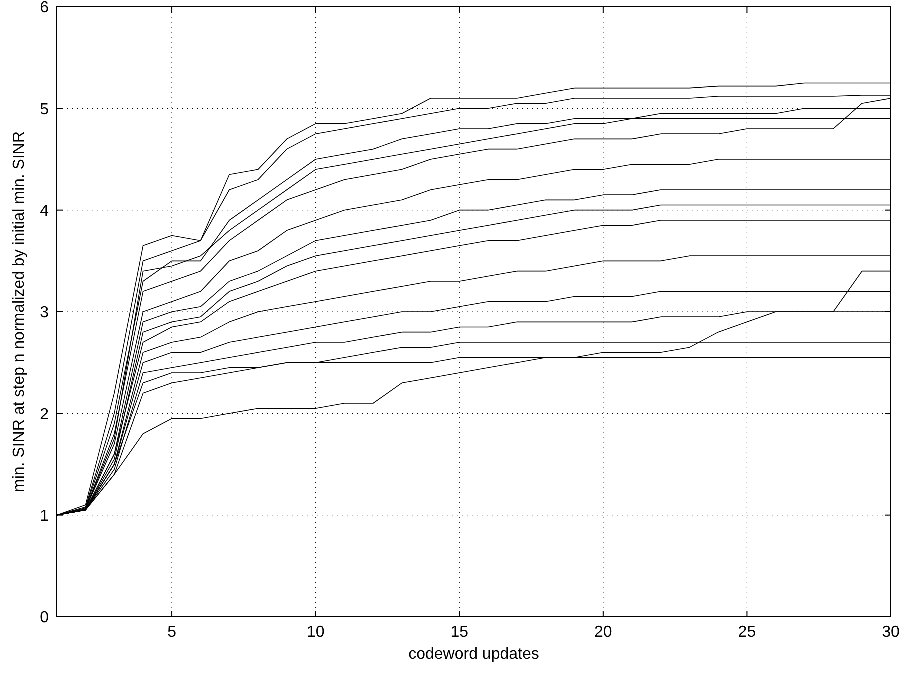  Describe the element at coordinates (45, 618) in the screenshot. I see `y-tick-label: 0` at that location.